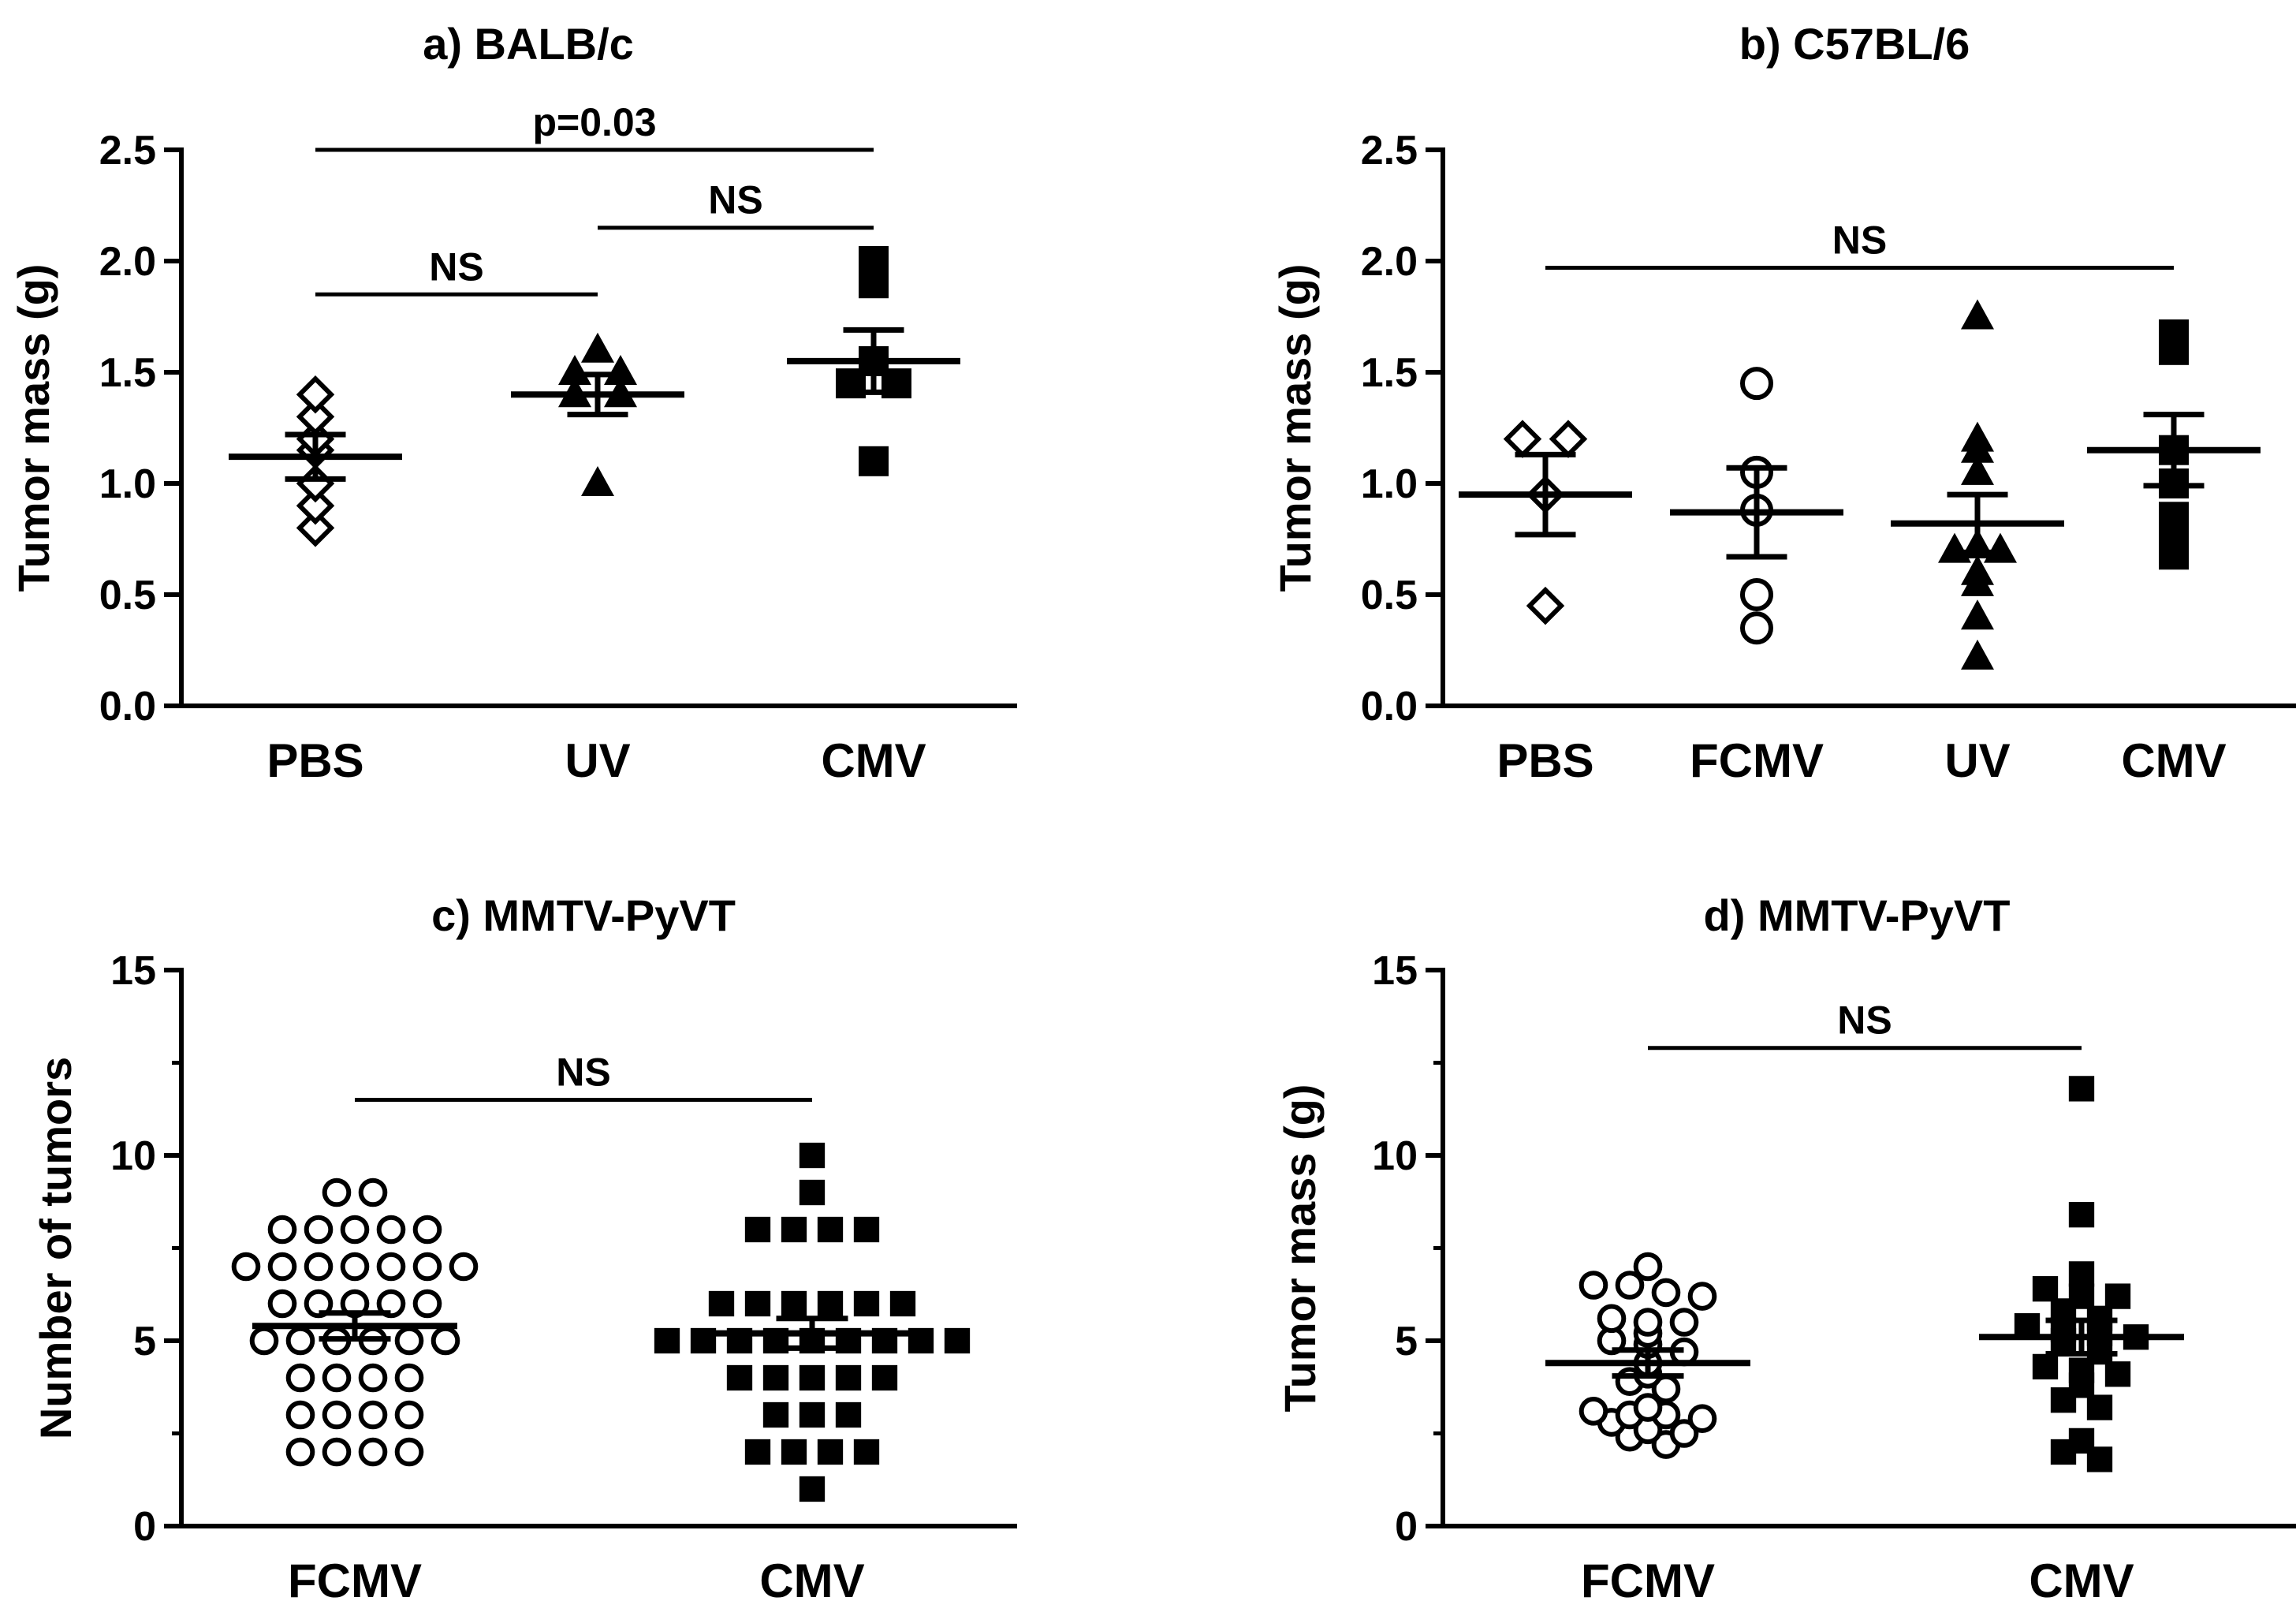 The image size is (2296, 1616). Describe the element at coordinates (594, 122) in the screenshot. I see `significance-label: p=0.03` at that location.